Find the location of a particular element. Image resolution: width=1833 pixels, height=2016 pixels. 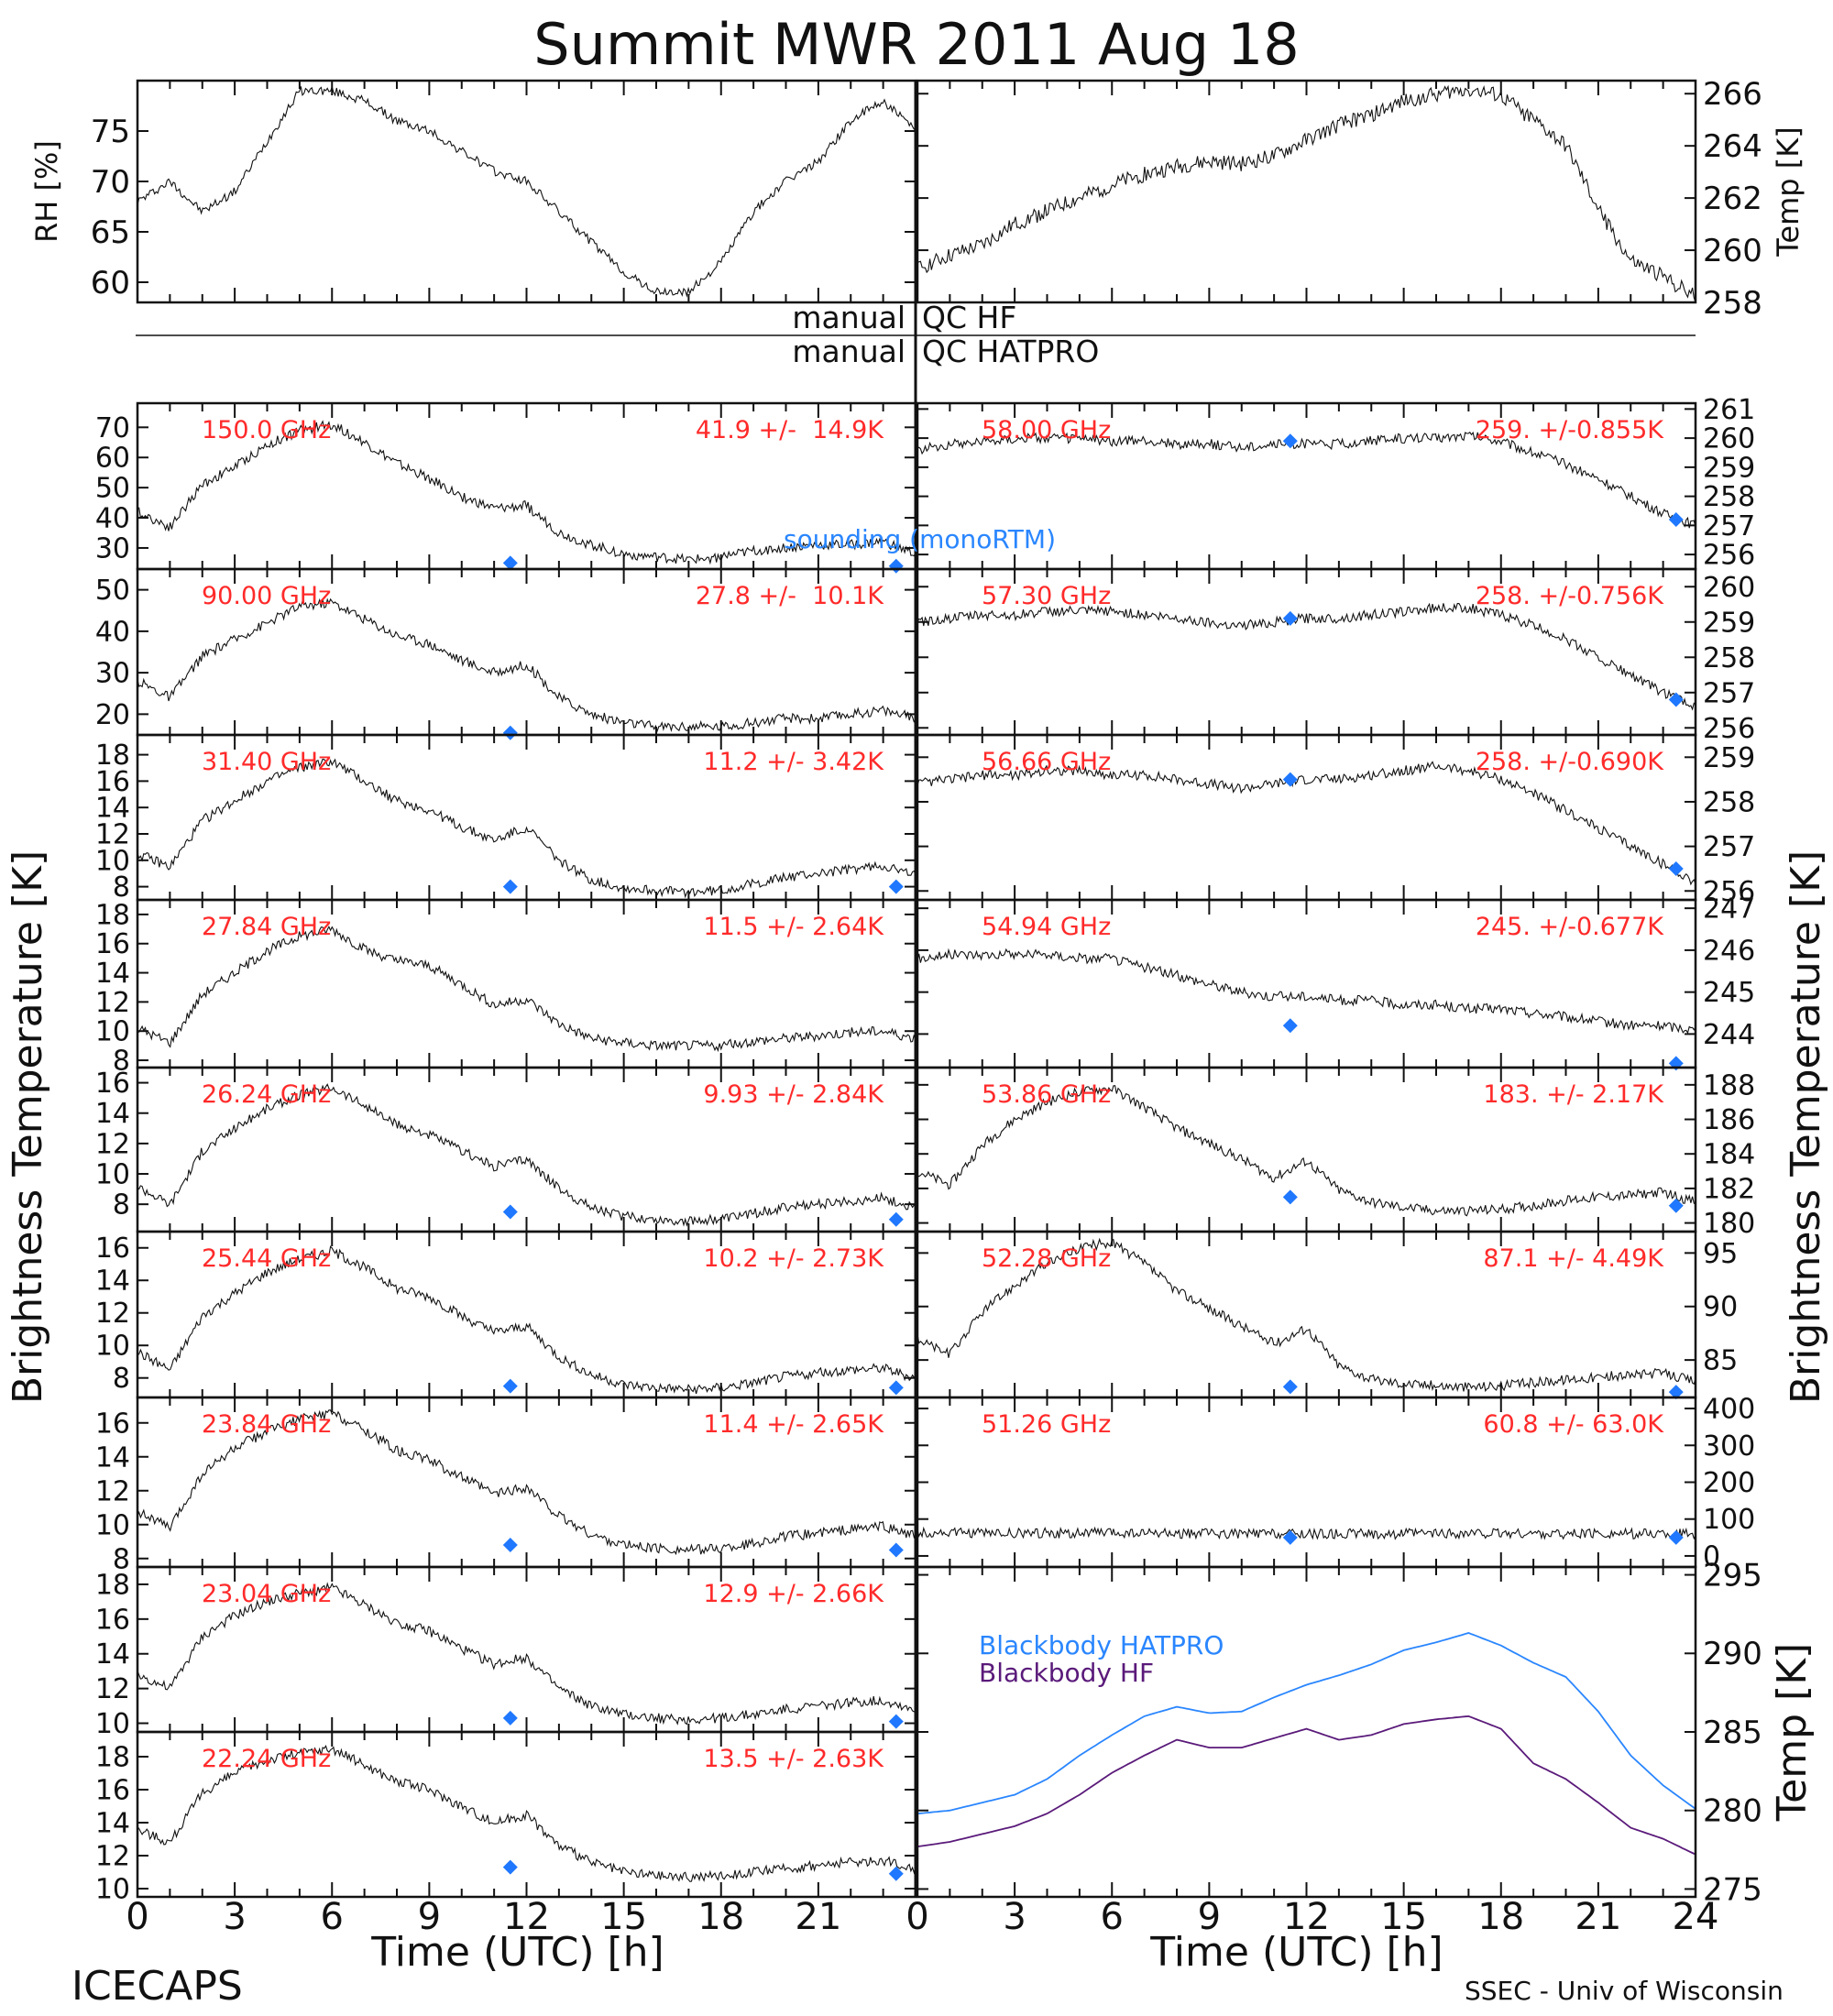

y-tick-label: 90 is located at coordinates (1720, 1307).